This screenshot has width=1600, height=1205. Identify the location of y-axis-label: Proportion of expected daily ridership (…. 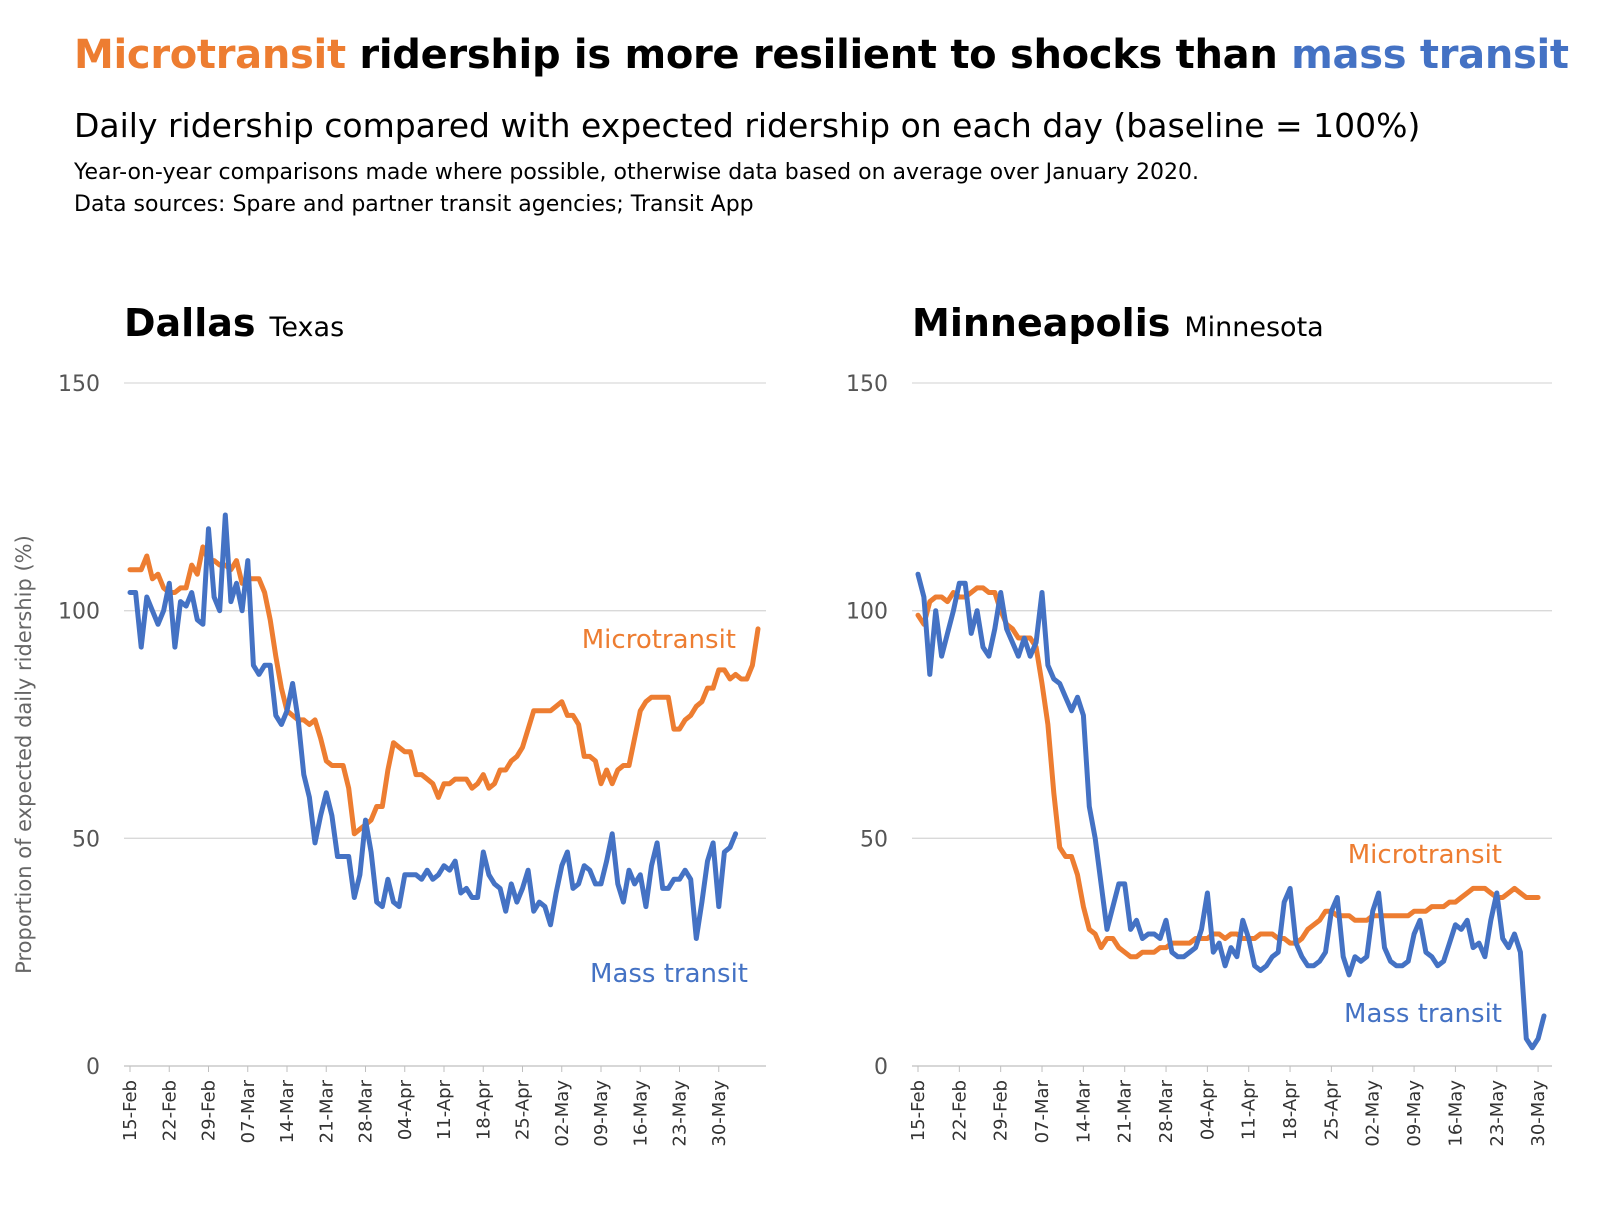
(24, 754).